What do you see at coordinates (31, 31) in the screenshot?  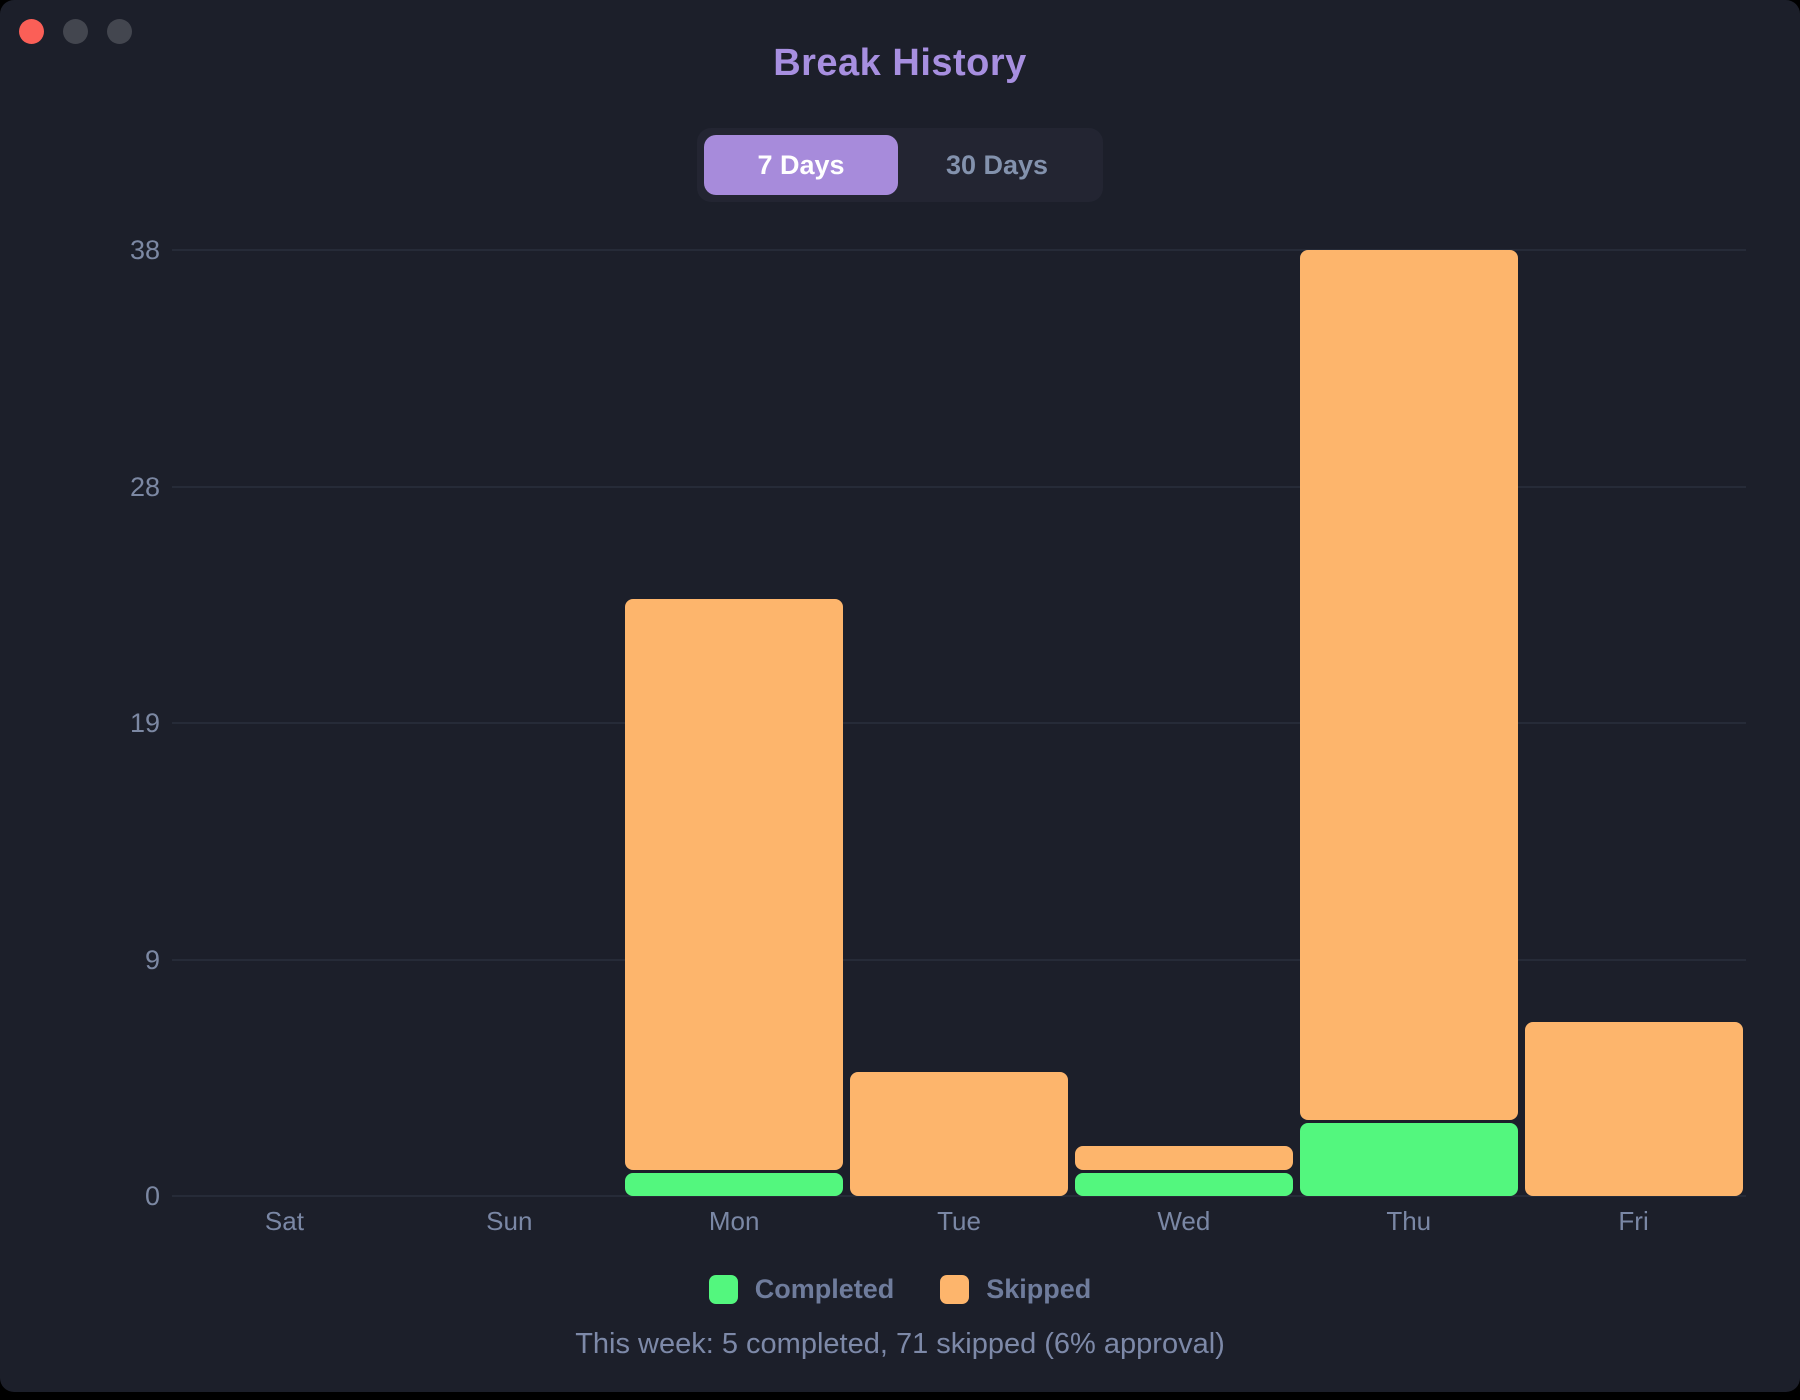 I see `close-window-button` at bounding box center [31, 31].